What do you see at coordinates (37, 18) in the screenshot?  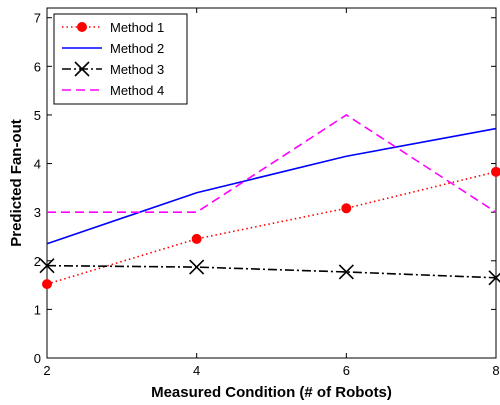 I see `y-tick-label: 7` at bounding box center [37, 18].